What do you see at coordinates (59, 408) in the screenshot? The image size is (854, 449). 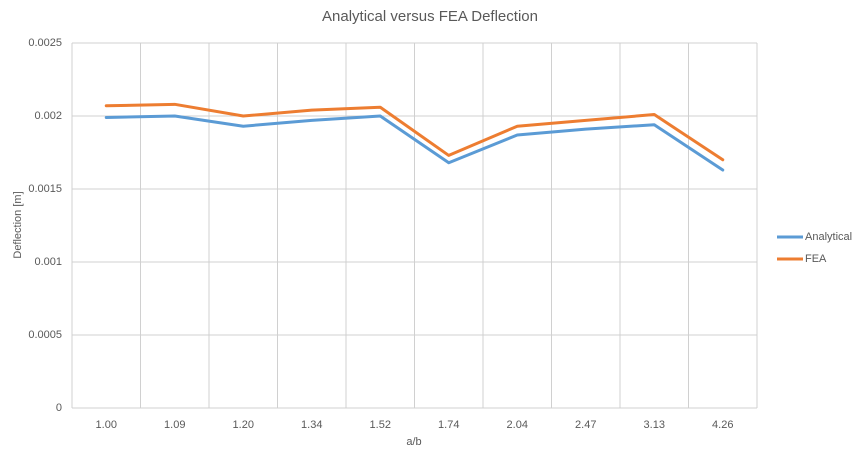 I see `y-tick-label: 0` at bounding box center [59, 408].